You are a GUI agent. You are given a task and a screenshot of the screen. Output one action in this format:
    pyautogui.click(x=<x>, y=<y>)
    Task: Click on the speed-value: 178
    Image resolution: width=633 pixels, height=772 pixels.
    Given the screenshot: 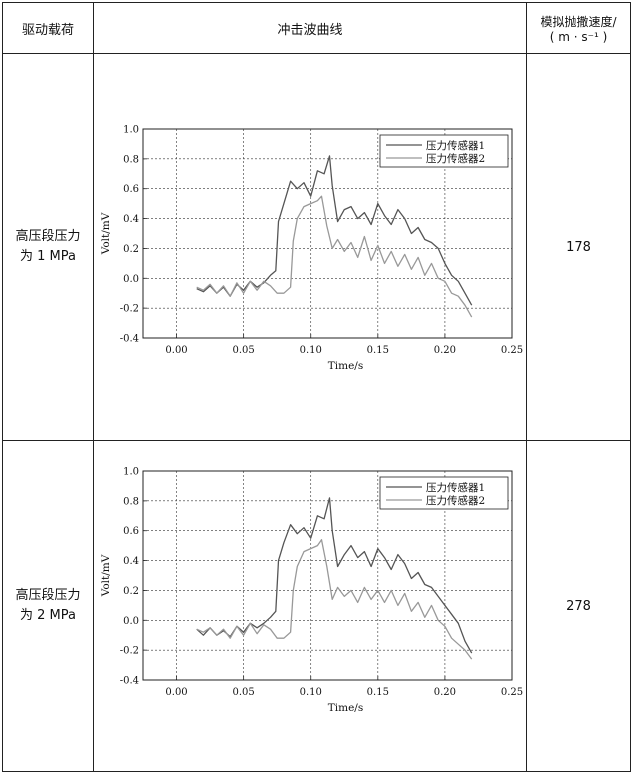 What is the action you would take?
    pyautogui.click(x=578, y=247)
    